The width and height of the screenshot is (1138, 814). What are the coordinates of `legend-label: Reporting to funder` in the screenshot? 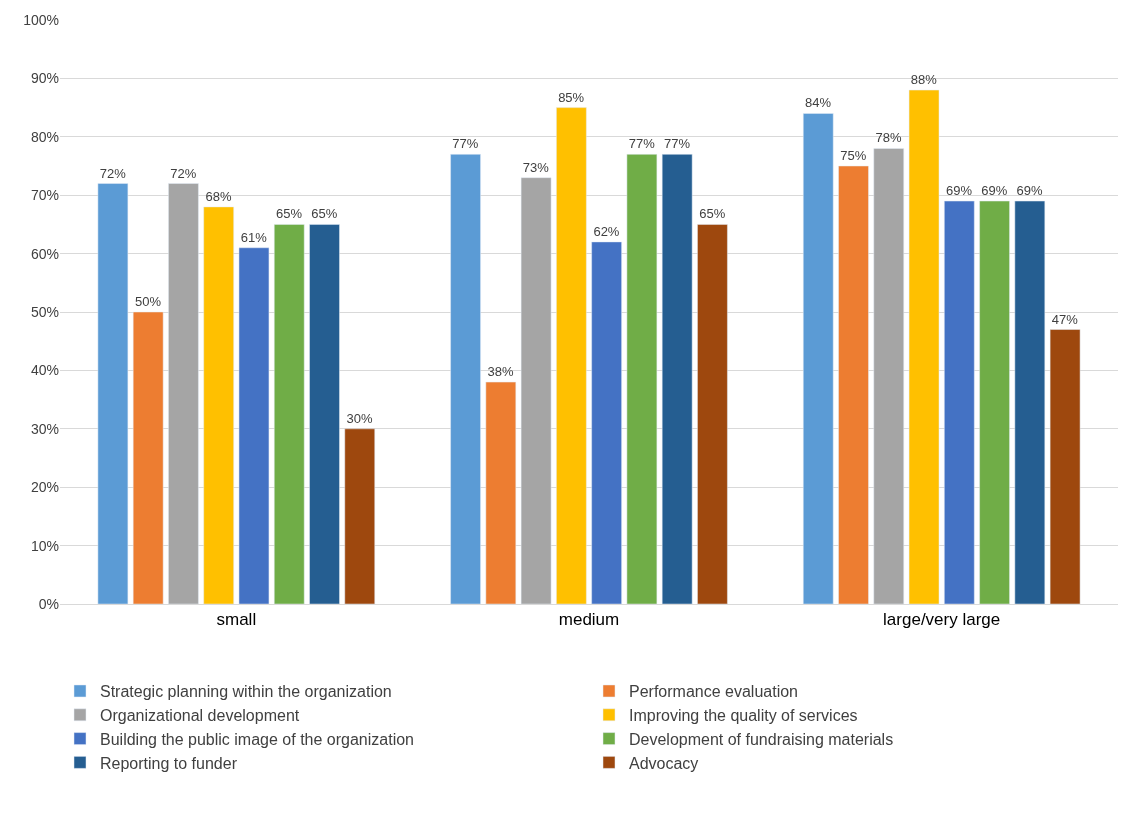 It's located at (169, 763).